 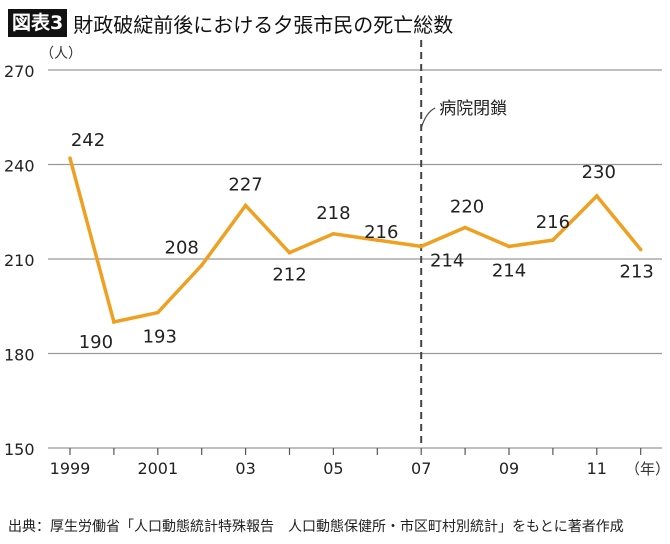 I want to click on y-tick-label: 240, so click(x=19, y=166).